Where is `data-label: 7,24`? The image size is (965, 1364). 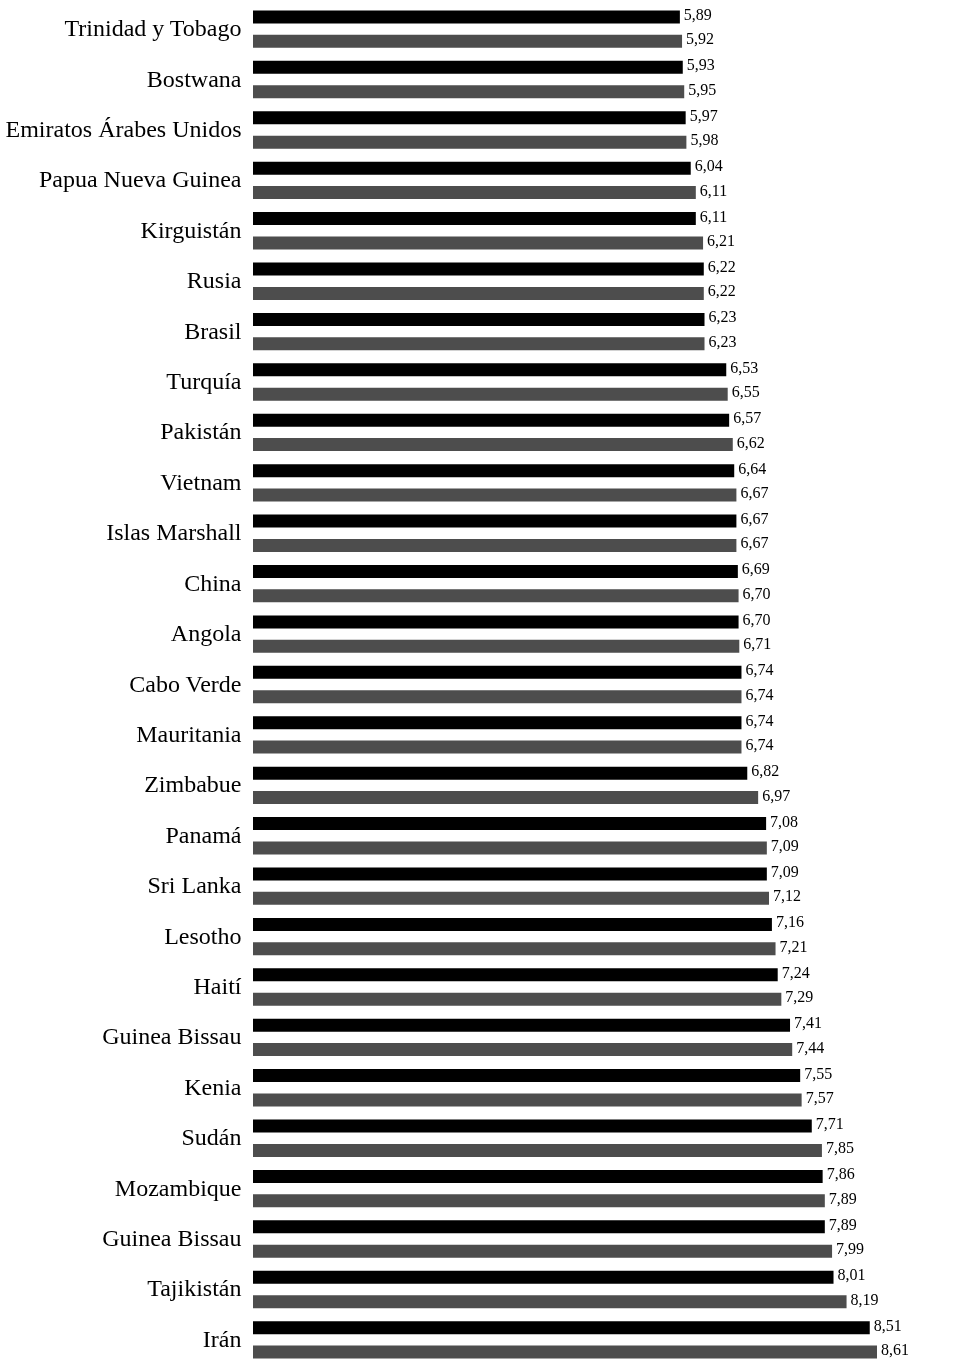 data-label: 7,24 is located at coordinates (795, 972).